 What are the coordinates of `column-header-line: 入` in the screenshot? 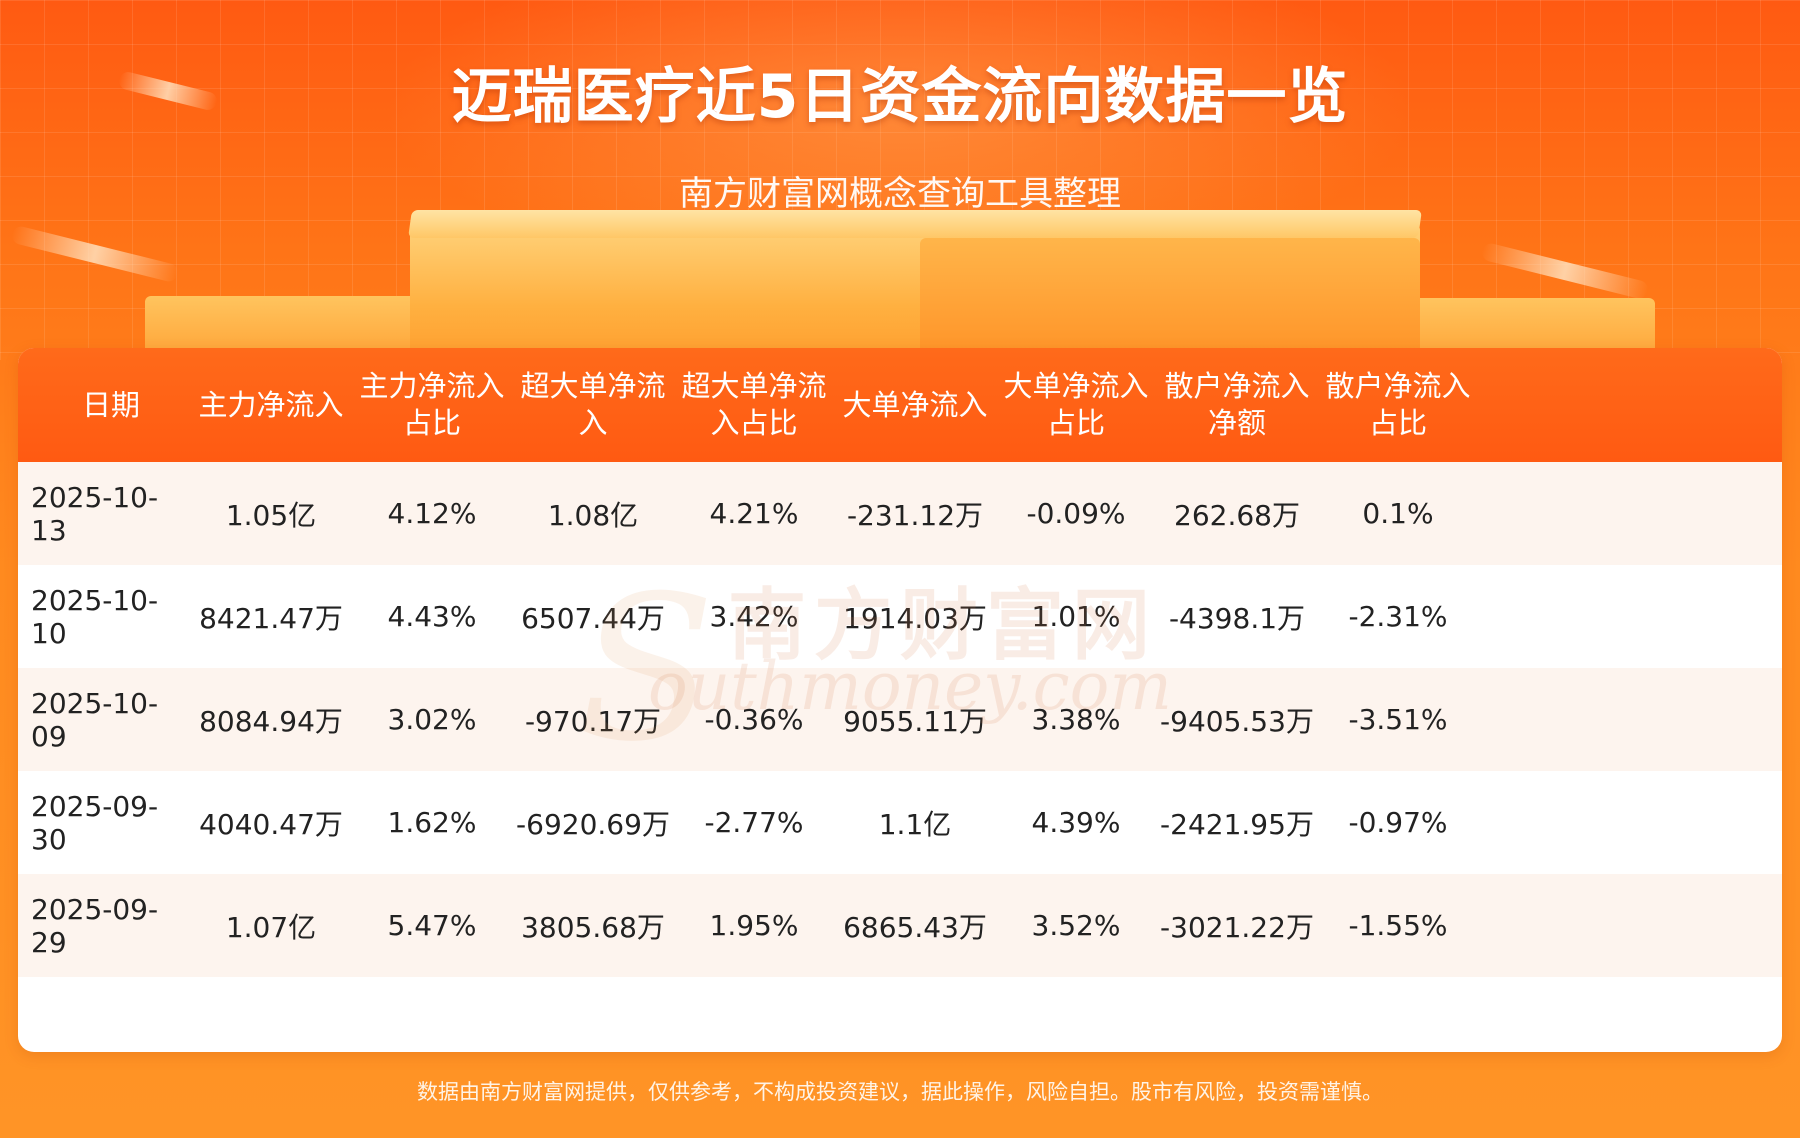 It's located at (593, 423).